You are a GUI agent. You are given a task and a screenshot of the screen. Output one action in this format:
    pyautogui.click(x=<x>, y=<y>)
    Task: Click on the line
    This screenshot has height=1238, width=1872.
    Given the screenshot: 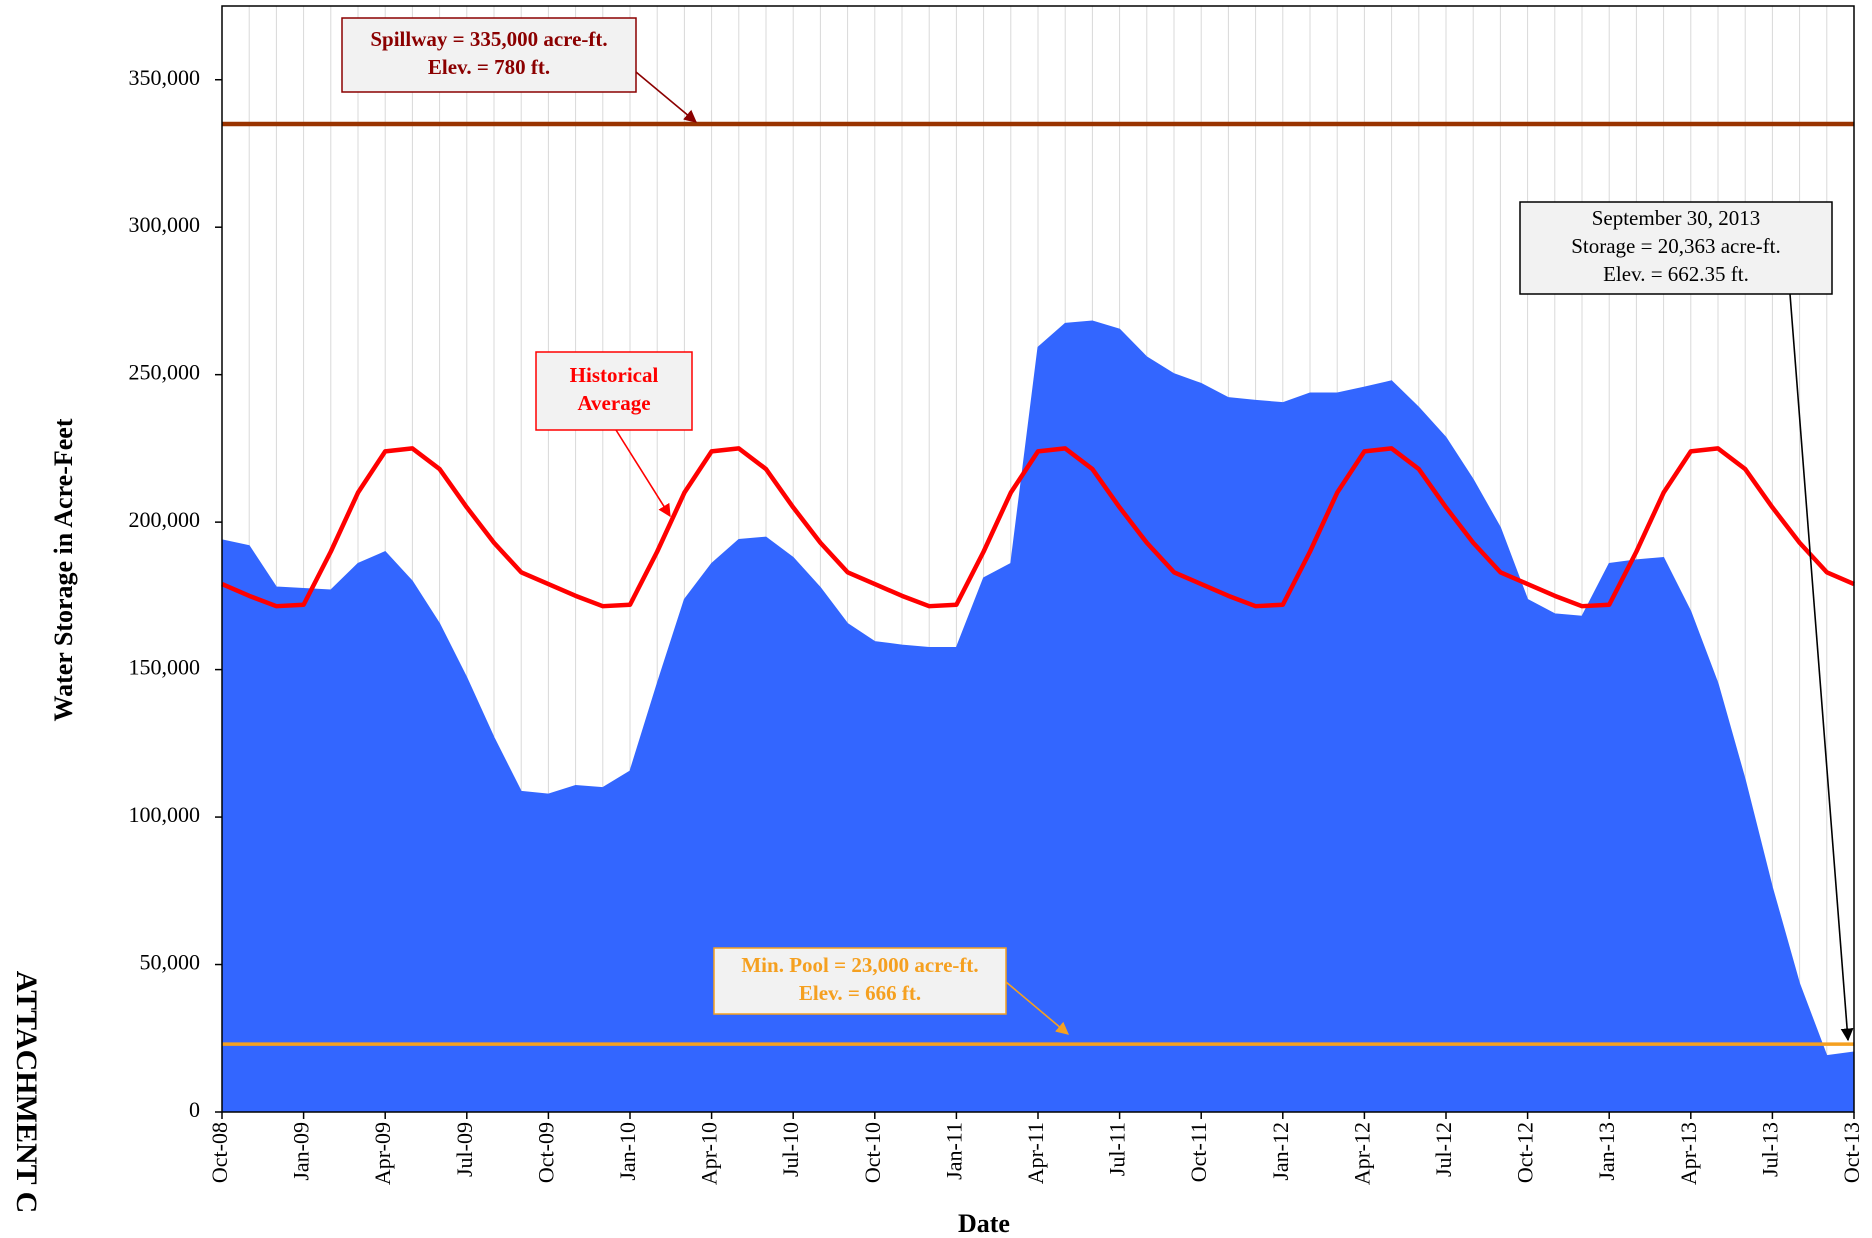 What is the action you would take?
    pyautogui.click(x=1038, y=527)
    